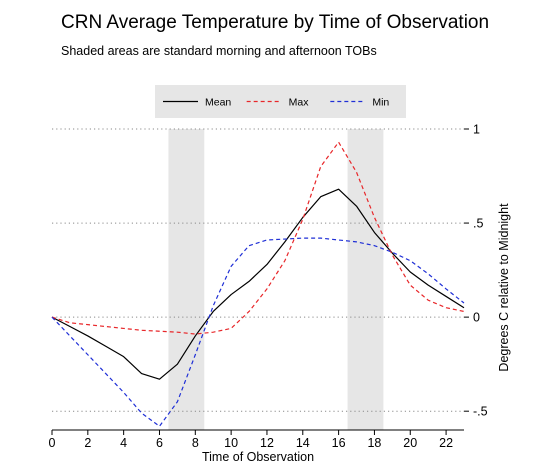 This screenshot has height=472, width=547. Describe the element at coordinates (280, 101) in the screenshot. I see `legend: Mean Max Min` at that location.